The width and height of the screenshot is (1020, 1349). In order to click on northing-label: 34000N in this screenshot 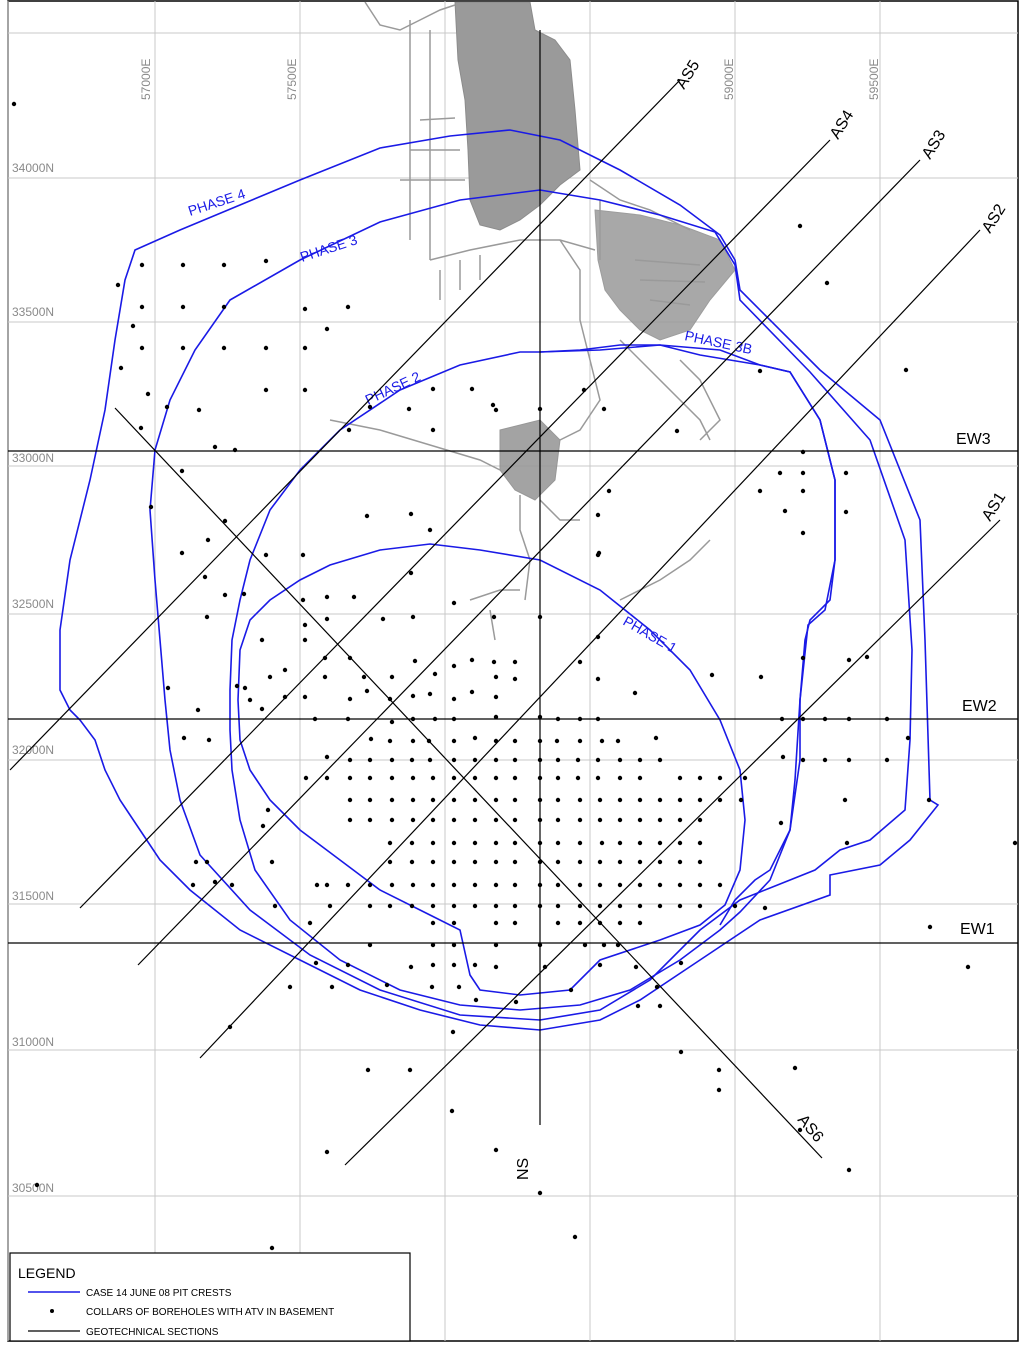, I will do `click(33, 168)`.